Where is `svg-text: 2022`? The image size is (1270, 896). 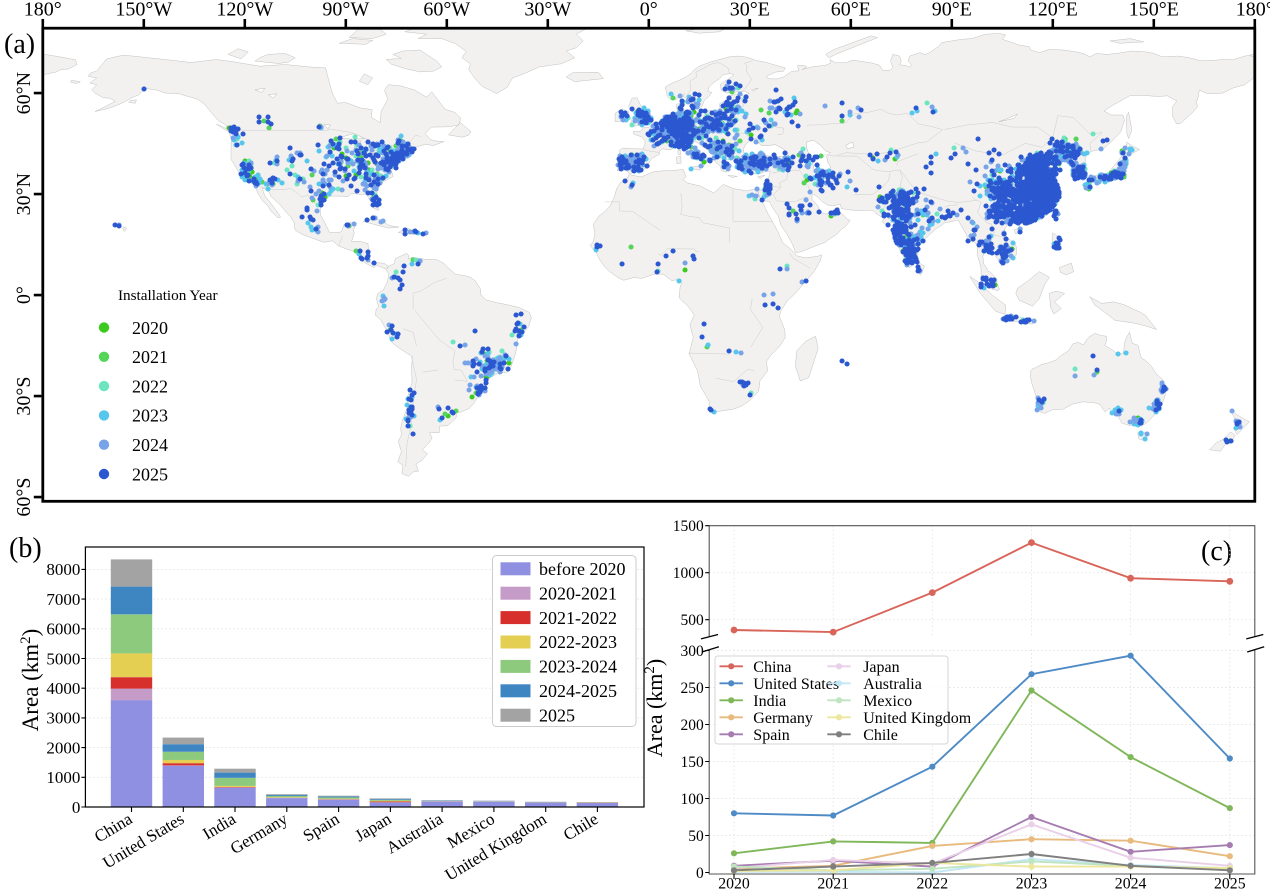 svg-text: 2022 is located at coordinates (150, 386).